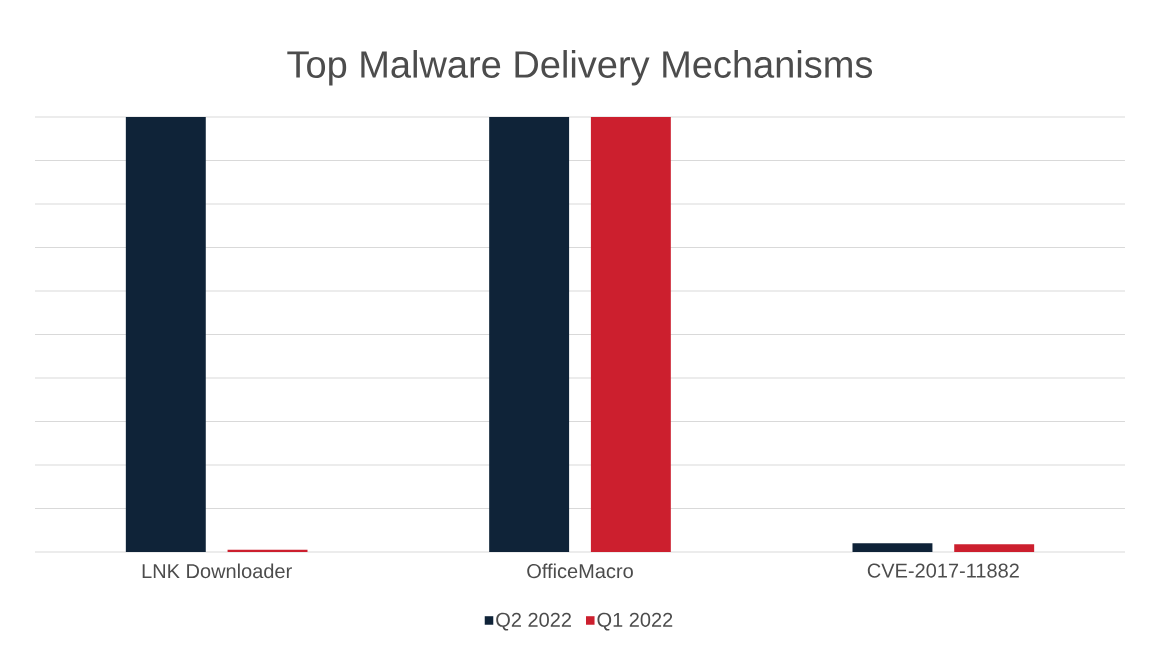 Image resolution: width=1150 pixels, height=671 pixels. What do you see at coordinates (580, 68) in the screenshot?
I see `chart-title: Top Malware Delivery Mechanisms` at bounding box center [580, 68].